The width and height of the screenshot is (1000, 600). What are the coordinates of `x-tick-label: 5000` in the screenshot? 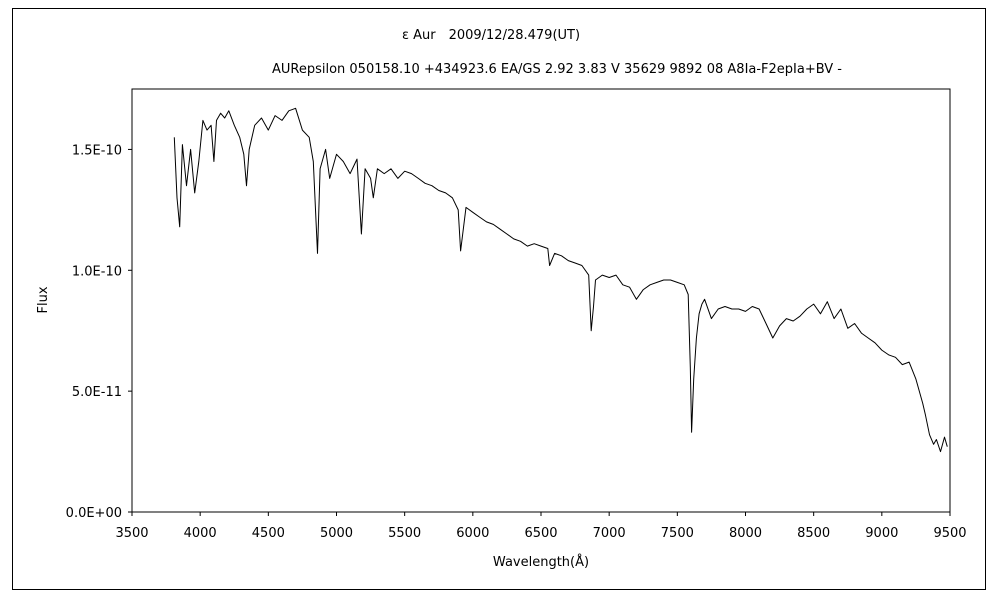 It's located at (336, 533).